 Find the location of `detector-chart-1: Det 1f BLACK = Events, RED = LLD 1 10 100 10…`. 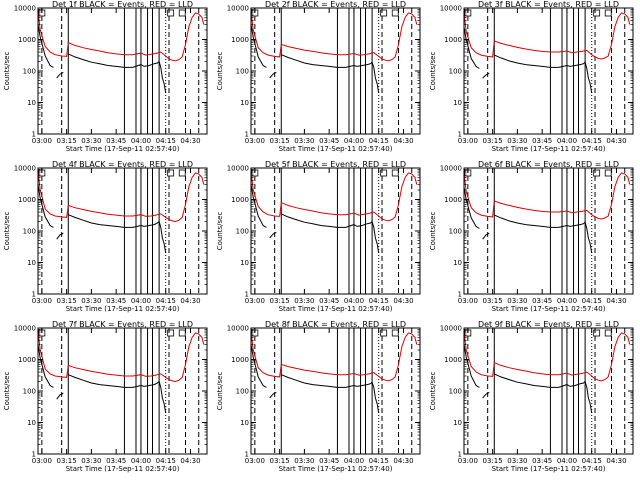

detector-chart-1: Det 1f BLACK = Events, RED = LLD 1 10 100 10… is located at coordinates (105, 76).